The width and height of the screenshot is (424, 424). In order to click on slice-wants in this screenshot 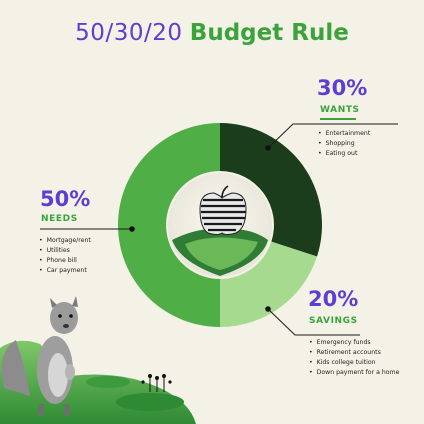, I will do `click(271, 190)`.